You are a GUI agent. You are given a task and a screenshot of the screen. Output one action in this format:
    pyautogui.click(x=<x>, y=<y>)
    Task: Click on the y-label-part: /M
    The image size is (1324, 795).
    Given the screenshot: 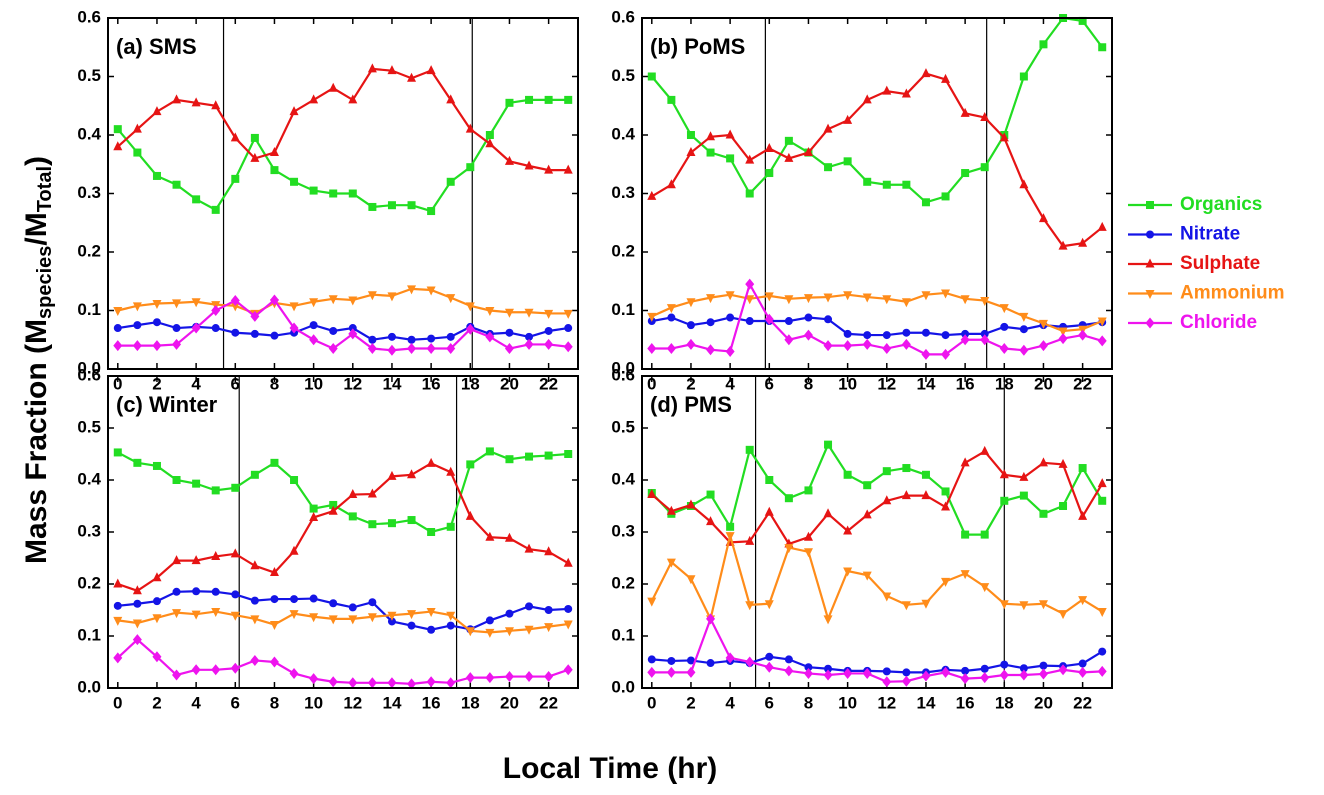 What is the action you would take?
    pyautogui.click(x=36, y=228)
    